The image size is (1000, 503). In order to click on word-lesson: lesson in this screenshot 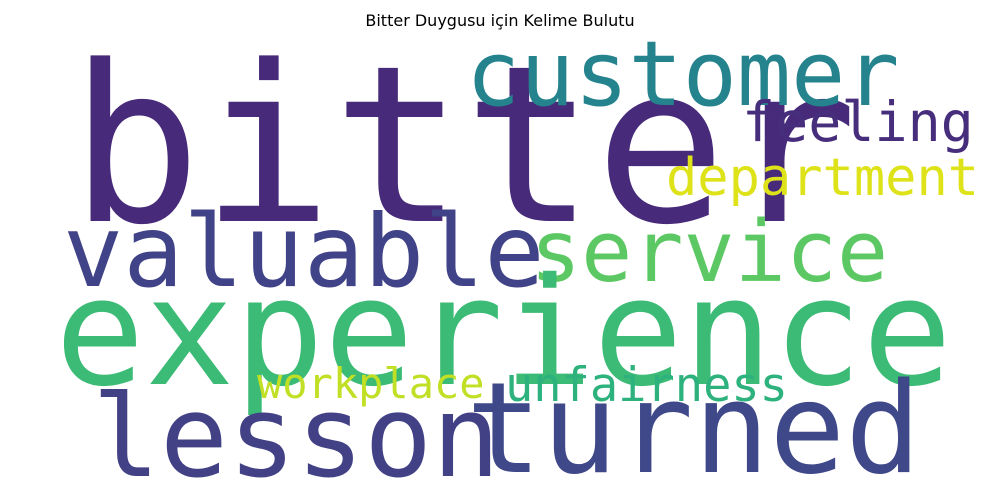, I will do `click(296, 437)`.